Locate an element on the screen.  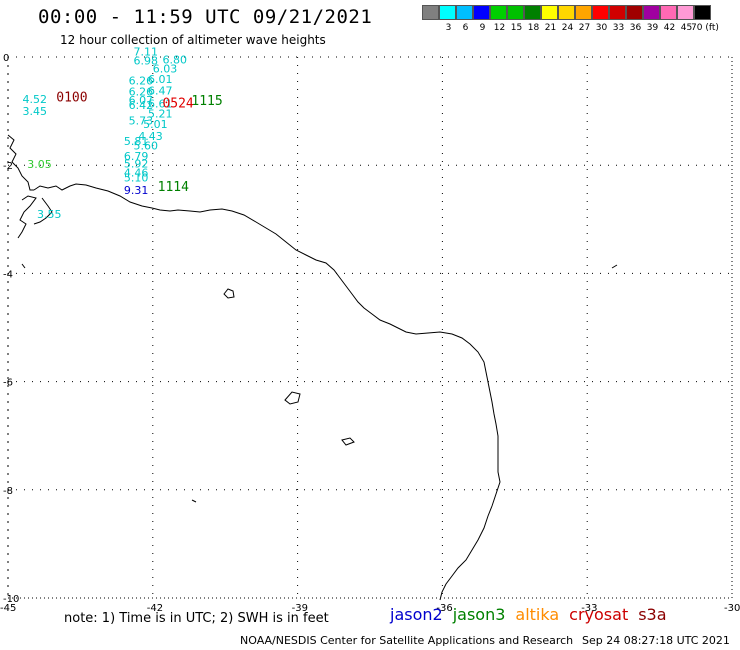
wave-height-label: 3.45 is located at coordinates (34, 111).